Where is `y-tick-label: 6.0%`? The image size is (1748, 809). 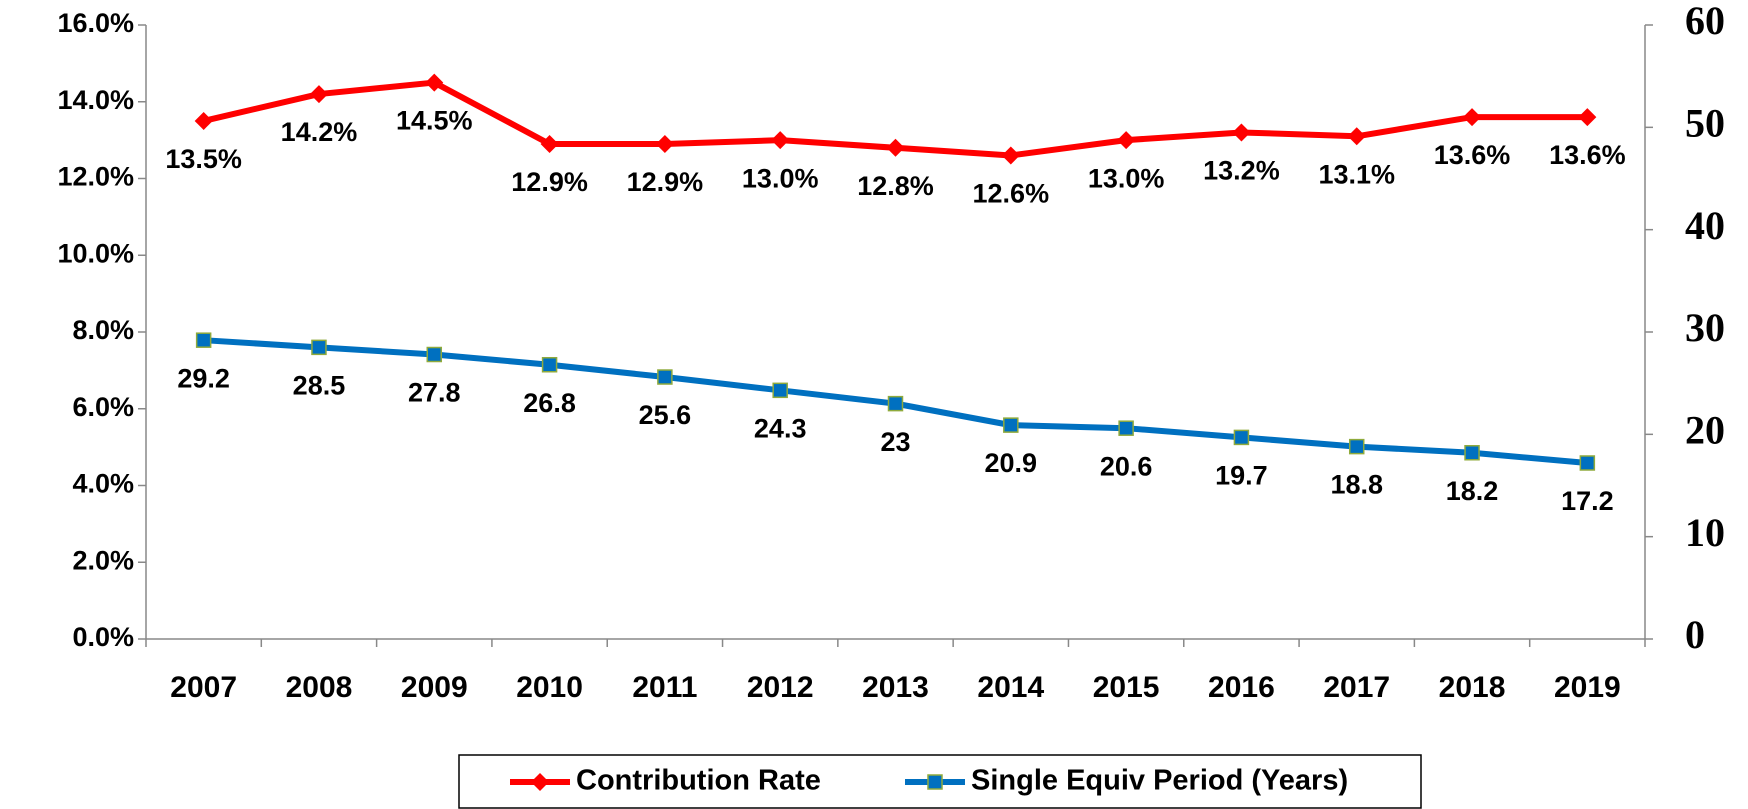 y-tick-label: 6.0% is located at coordinates (103, 407).